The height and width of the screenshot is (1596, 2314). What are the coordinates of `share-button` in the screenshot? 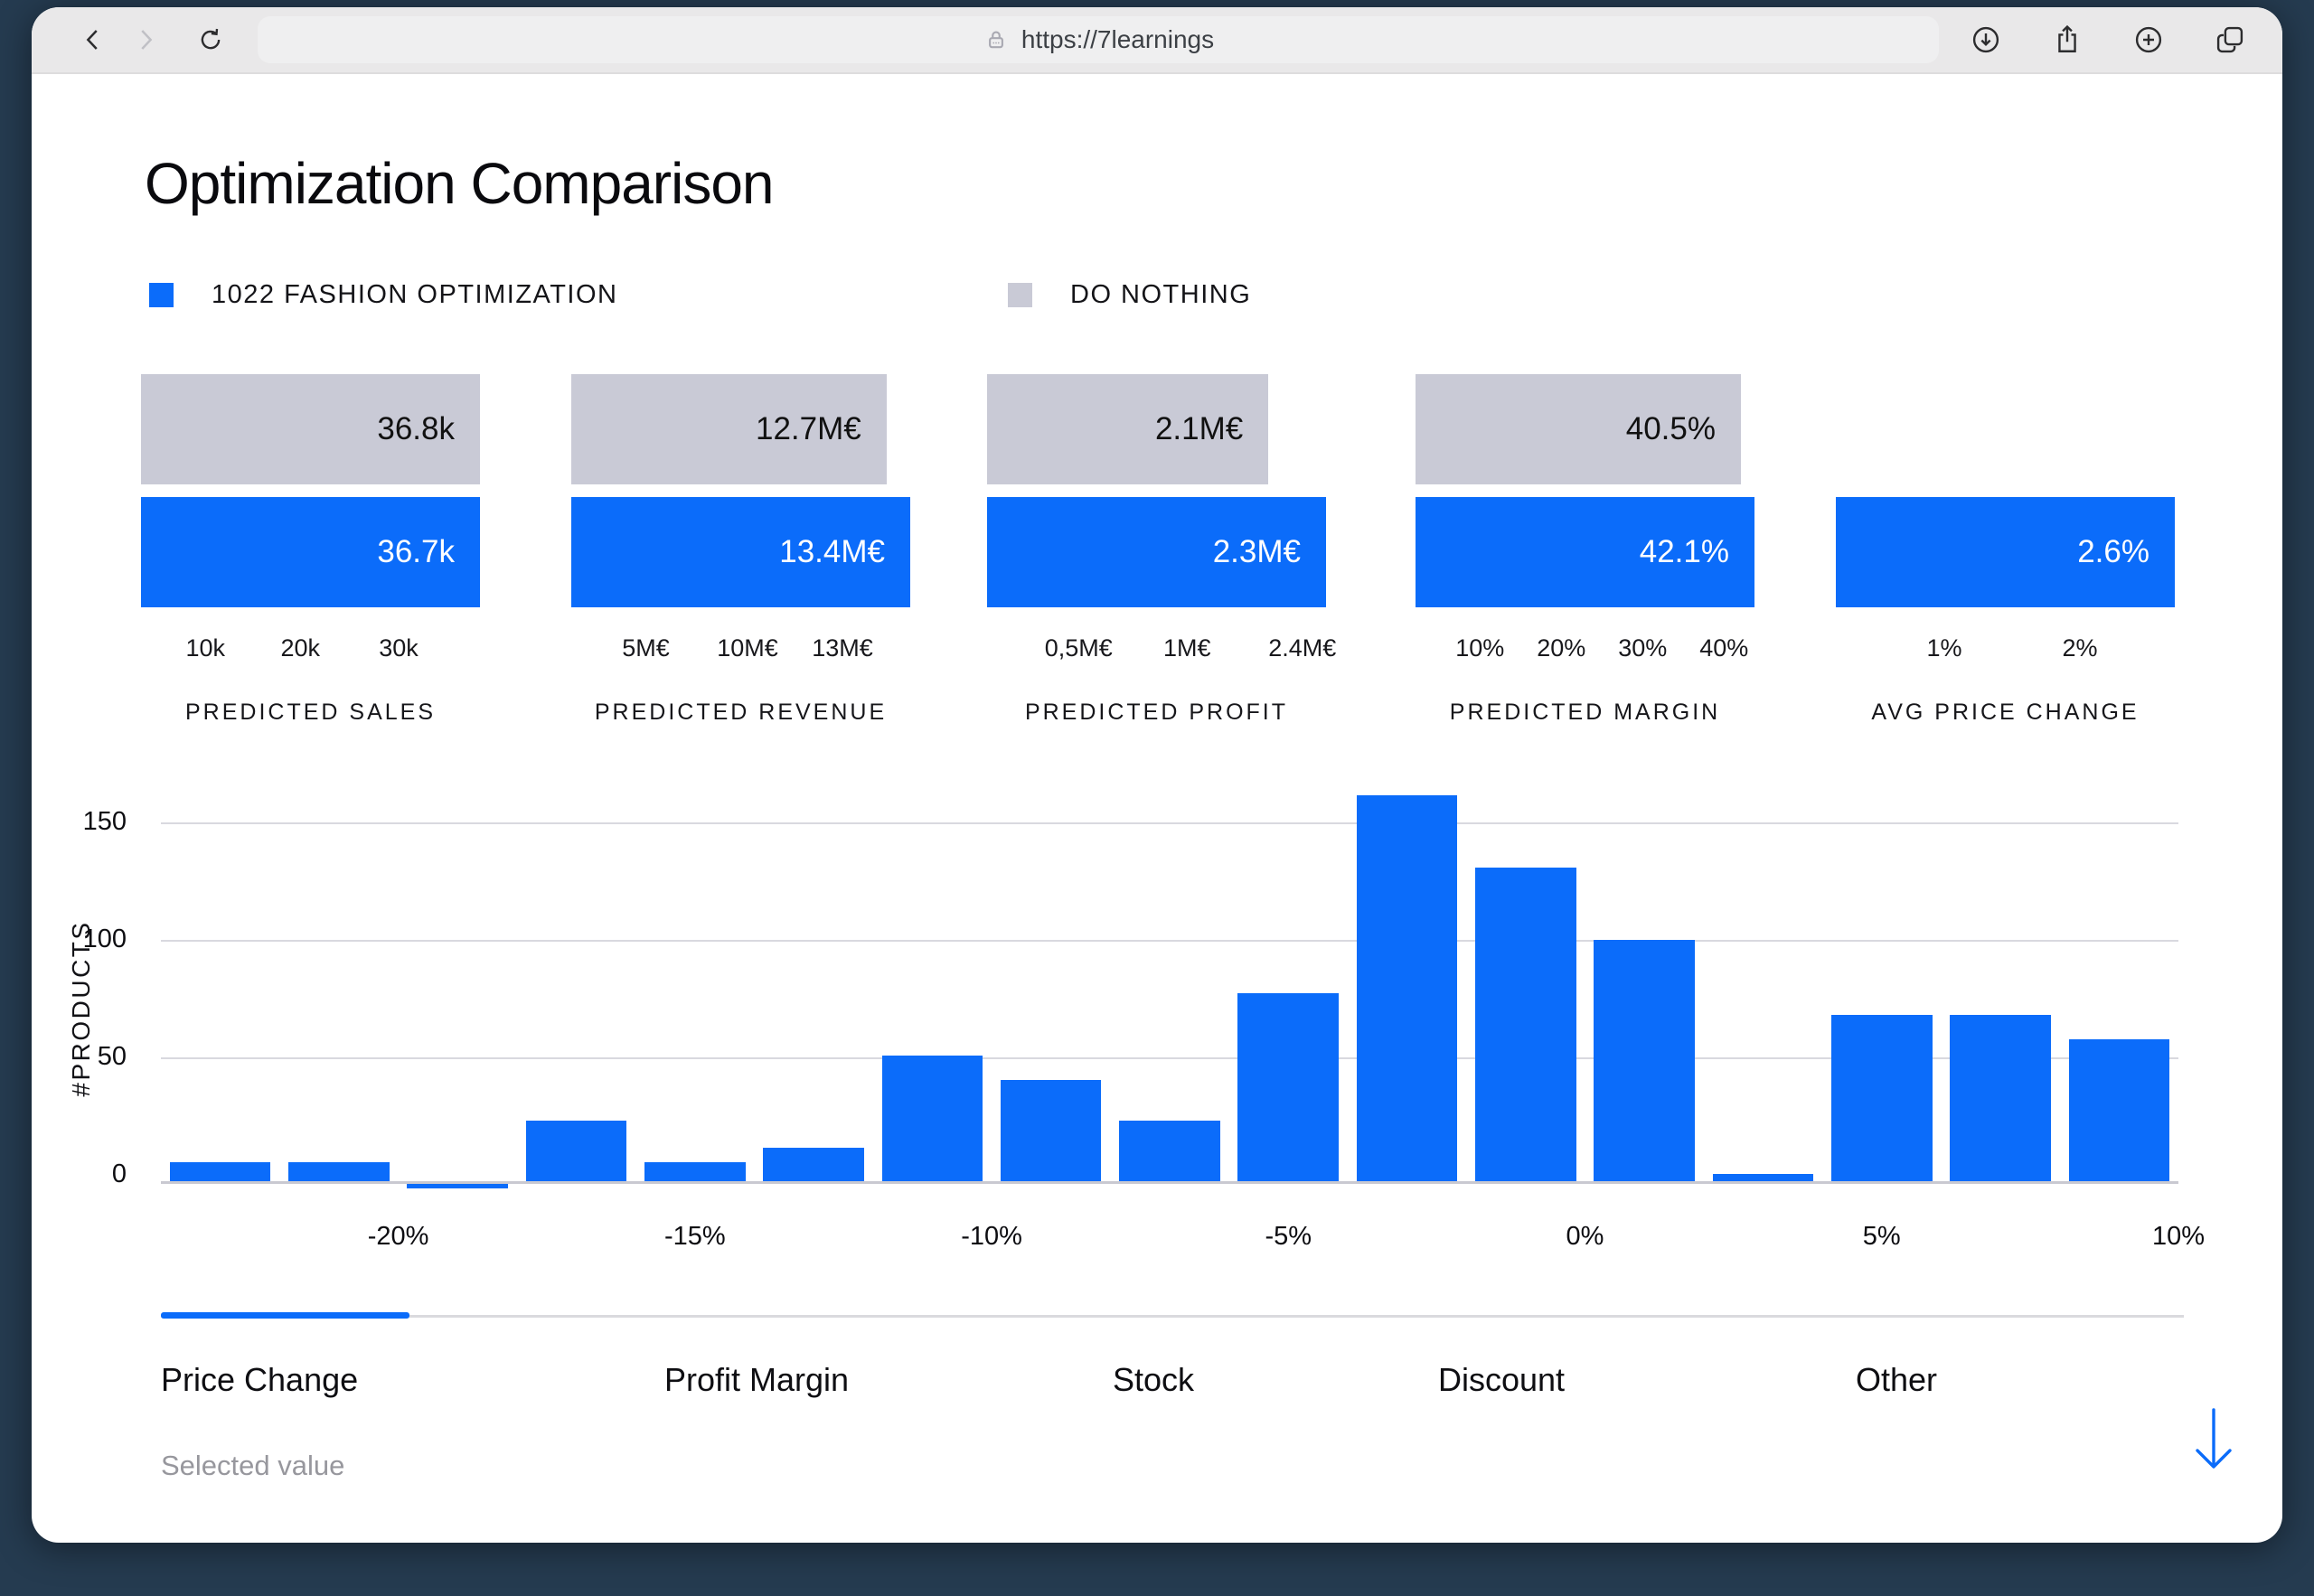 It's located at (2067, 40).